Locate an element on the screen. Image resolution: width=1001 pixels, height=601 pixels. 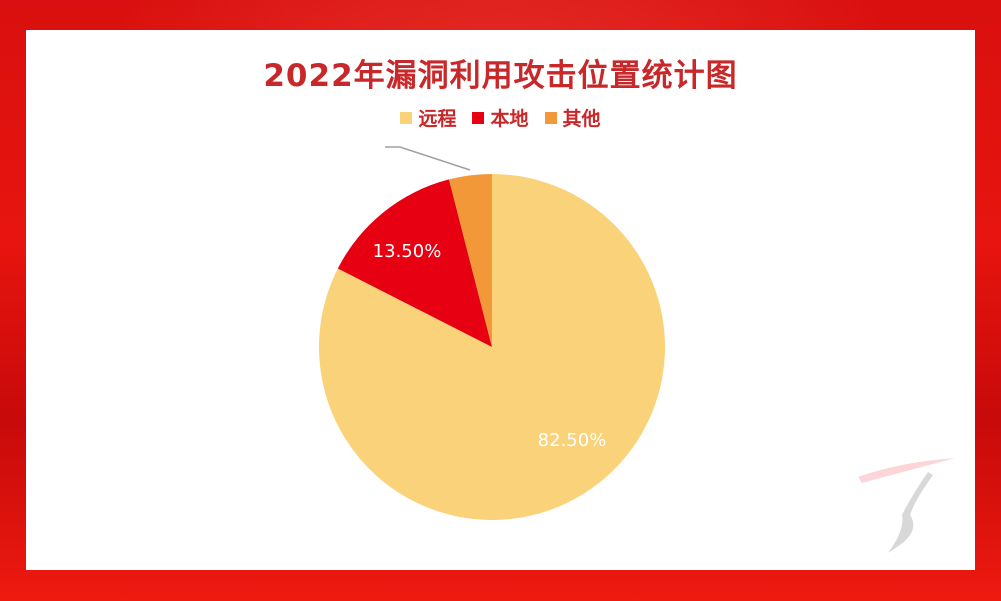
legend-item-other: 其他 is located at coordinates (572, 117).